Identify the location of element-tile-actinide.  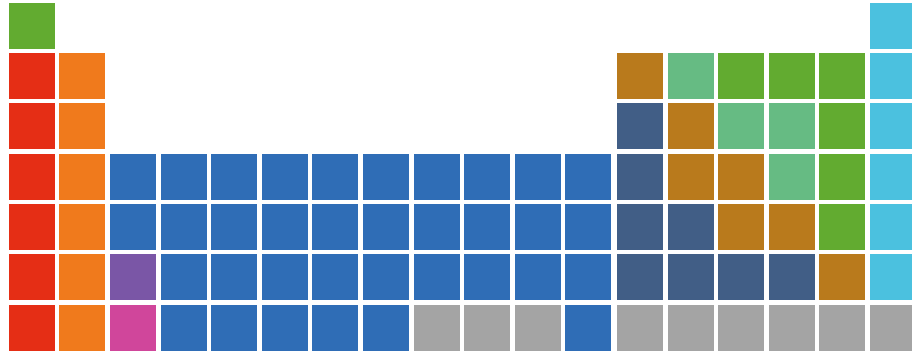
(133, 328).